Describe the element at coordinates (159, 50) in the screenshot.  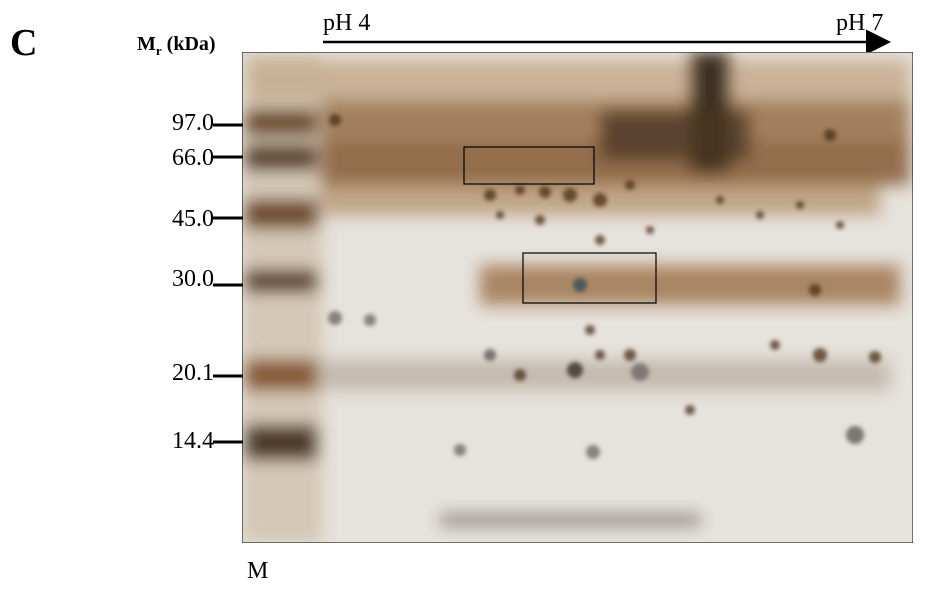
I see `label-subscript: r` at that location.